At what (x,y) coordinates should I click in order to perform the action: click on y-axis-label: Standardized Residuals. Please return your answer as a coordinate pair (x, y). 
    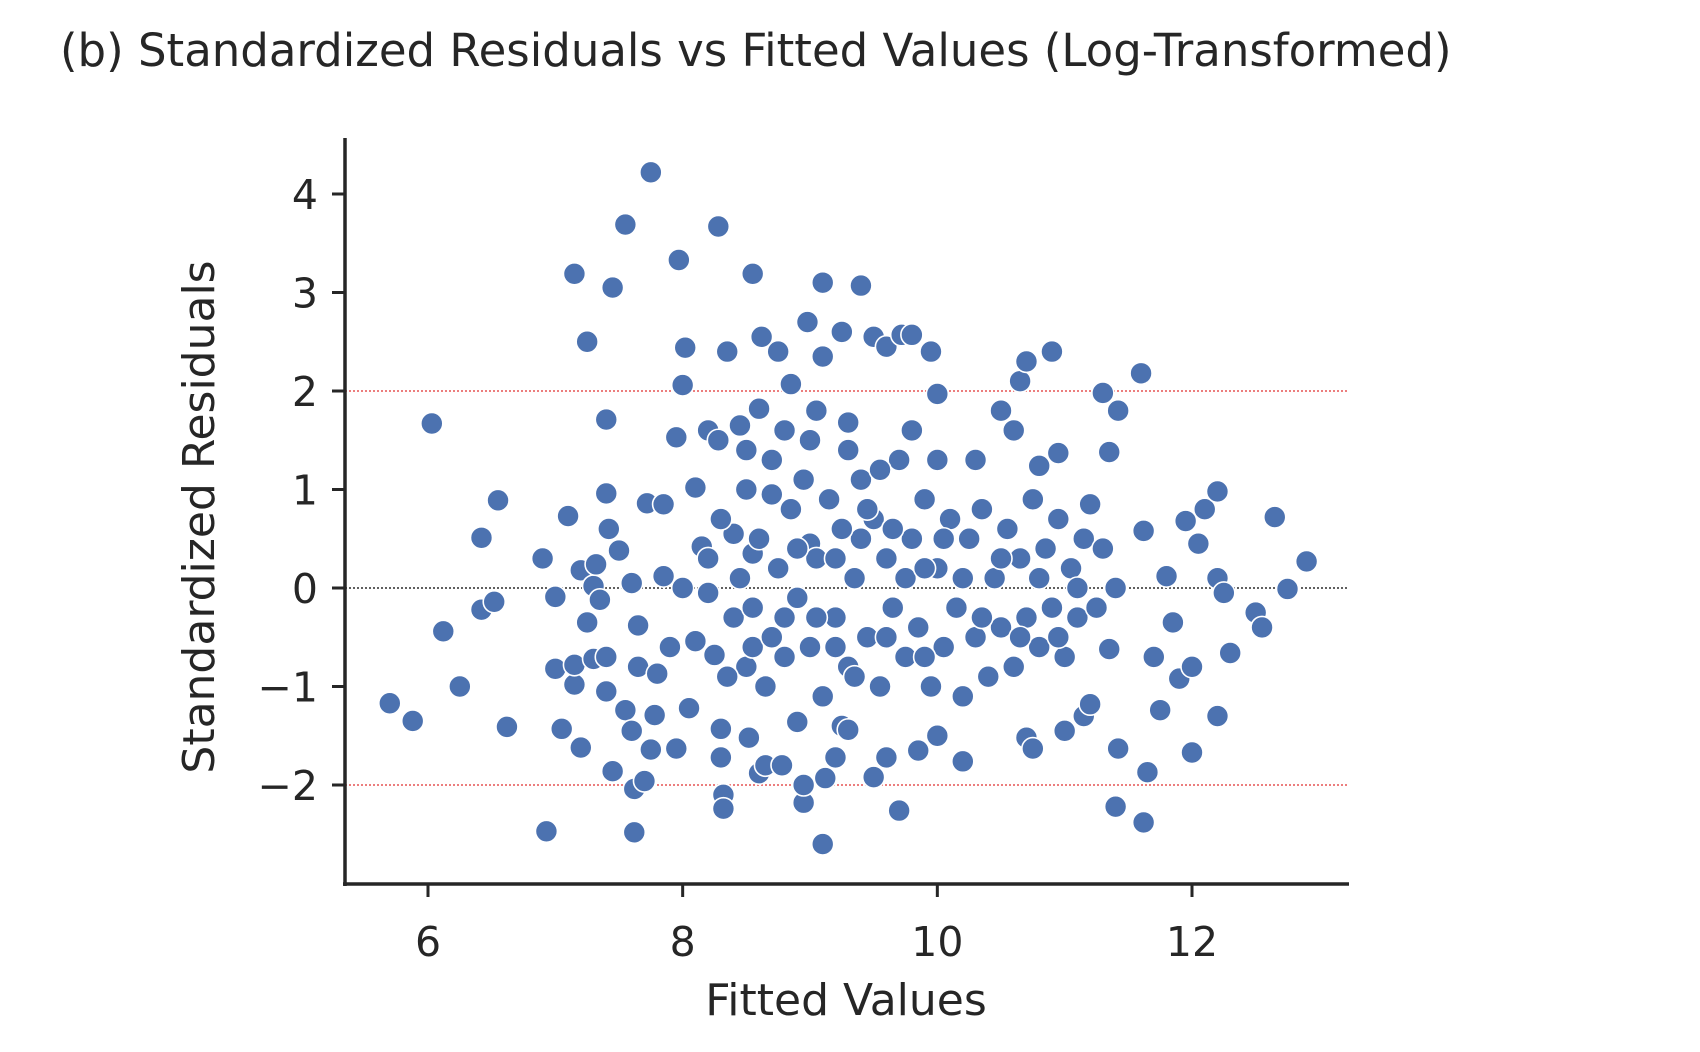
    Looking at the image, I should click on (199, 516).